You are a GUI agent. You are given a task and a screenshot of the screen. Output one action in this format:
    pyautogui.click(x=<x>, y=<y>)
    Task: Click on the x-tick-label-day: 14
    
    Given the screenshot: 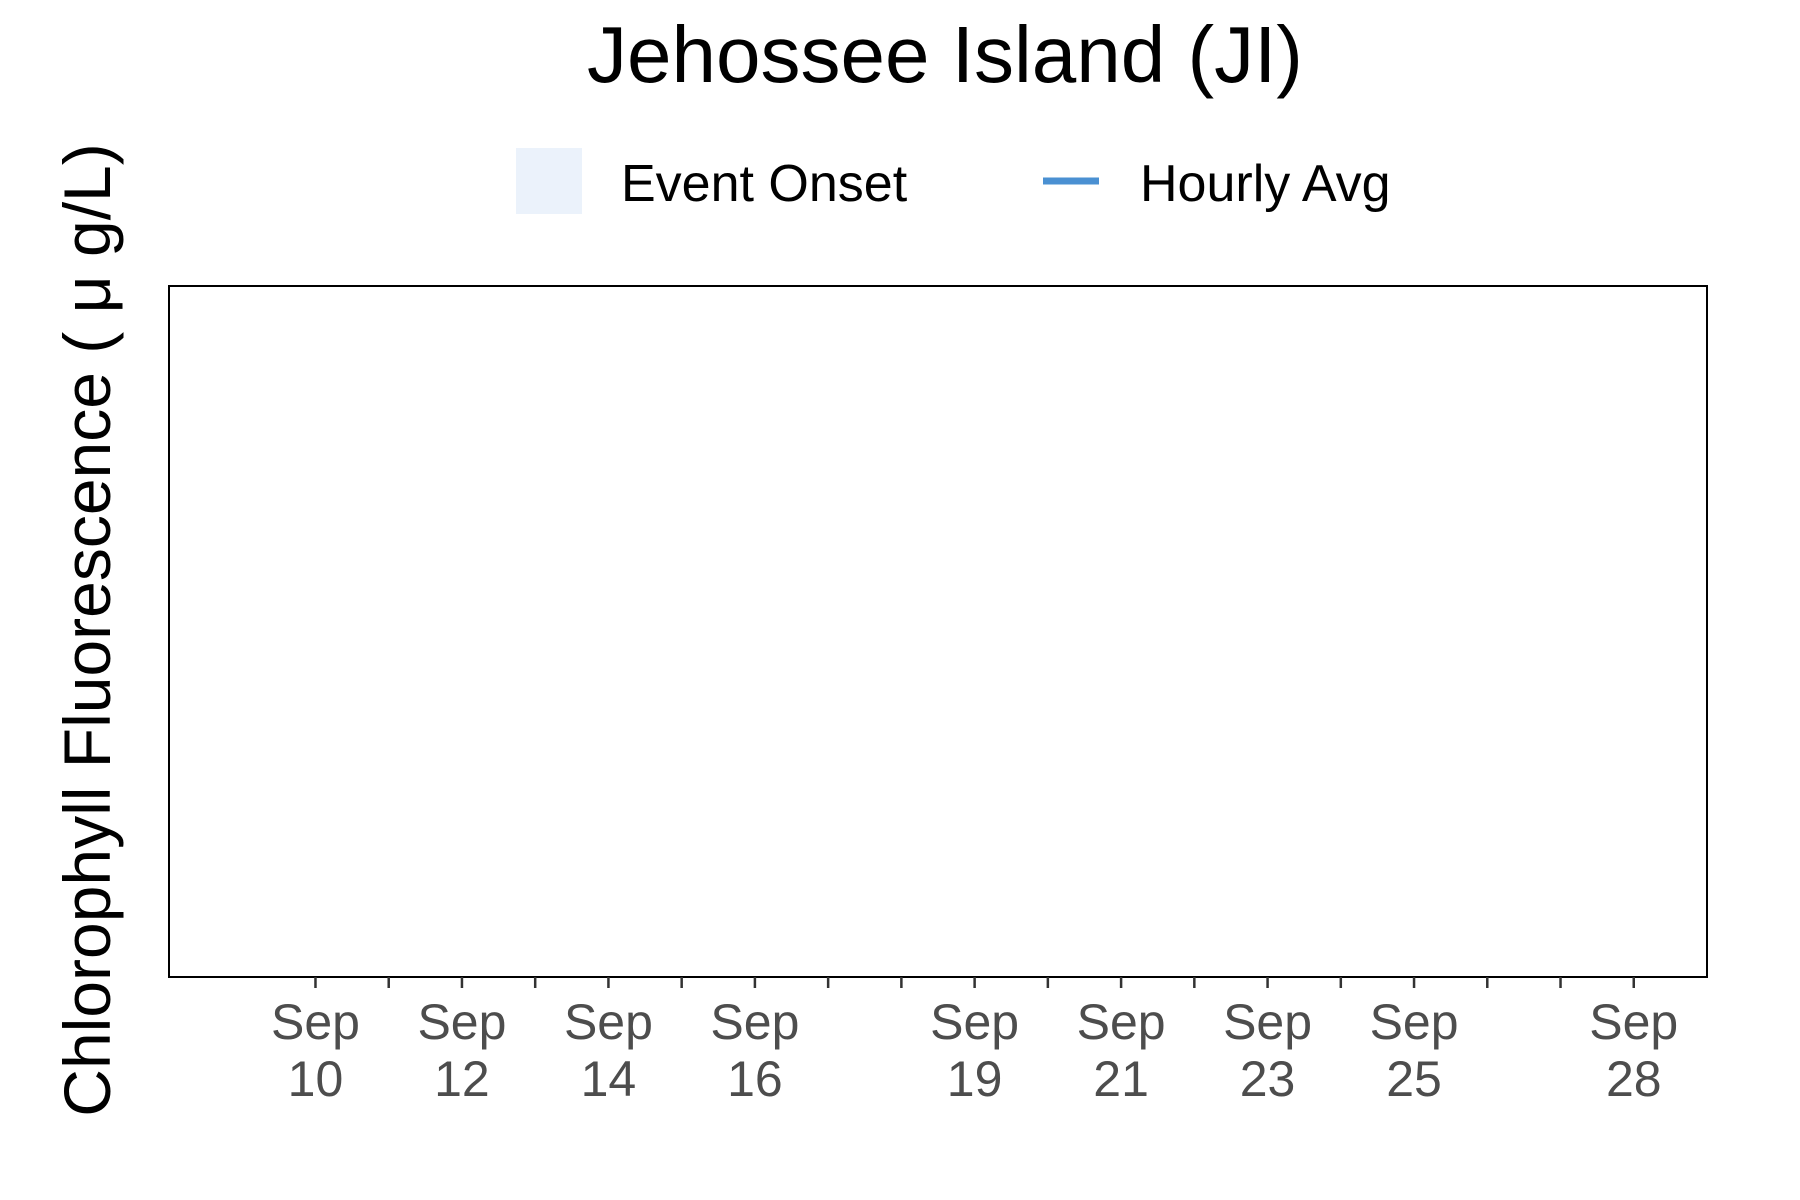 What is the action you would take?
    pyautogui.click(x=609, y=1079)
    